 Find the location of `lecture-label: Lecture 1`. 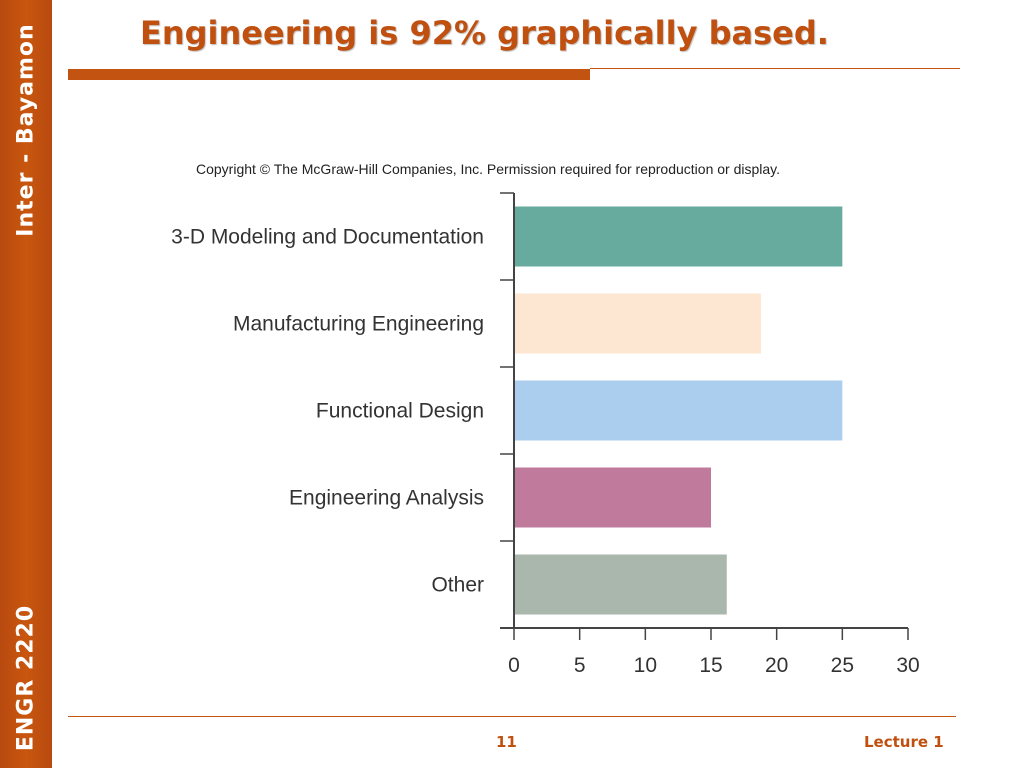

lecture-label: Lecture 1 is located at coordinates (904, 742).